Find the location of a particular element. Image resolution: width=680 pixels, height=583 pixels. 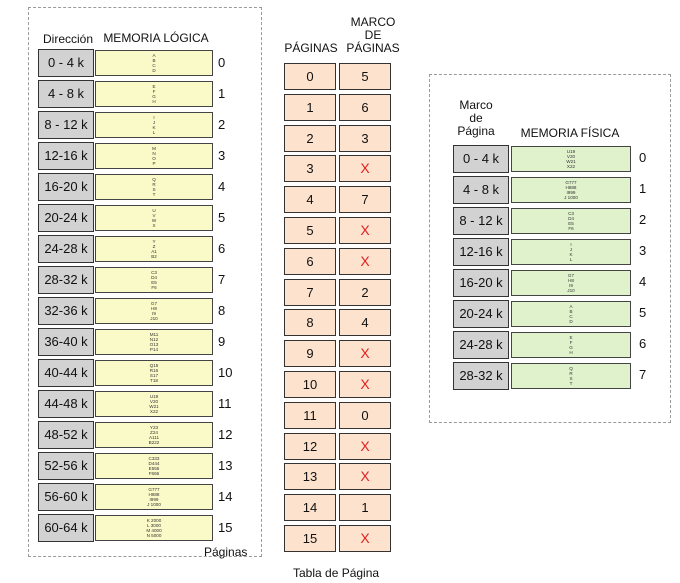

memory-cell-item: L is located at coordinates (571, 260).